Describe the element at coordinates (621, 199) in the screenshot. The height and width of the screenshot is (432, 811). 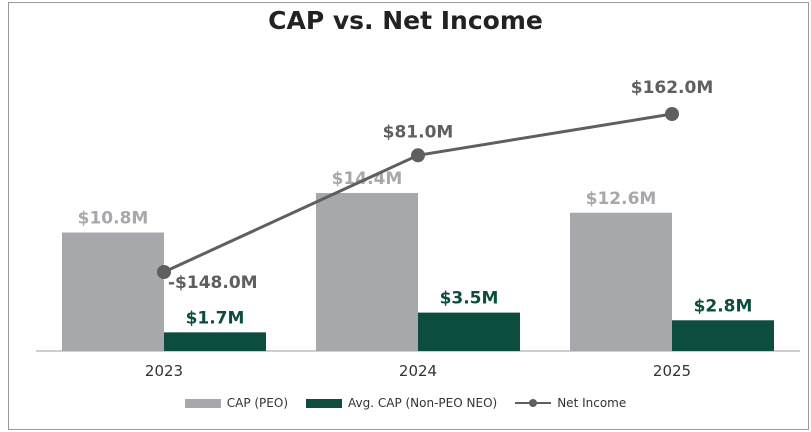
I see `data-label-cap-peo-2025: $12.6M` at that location.